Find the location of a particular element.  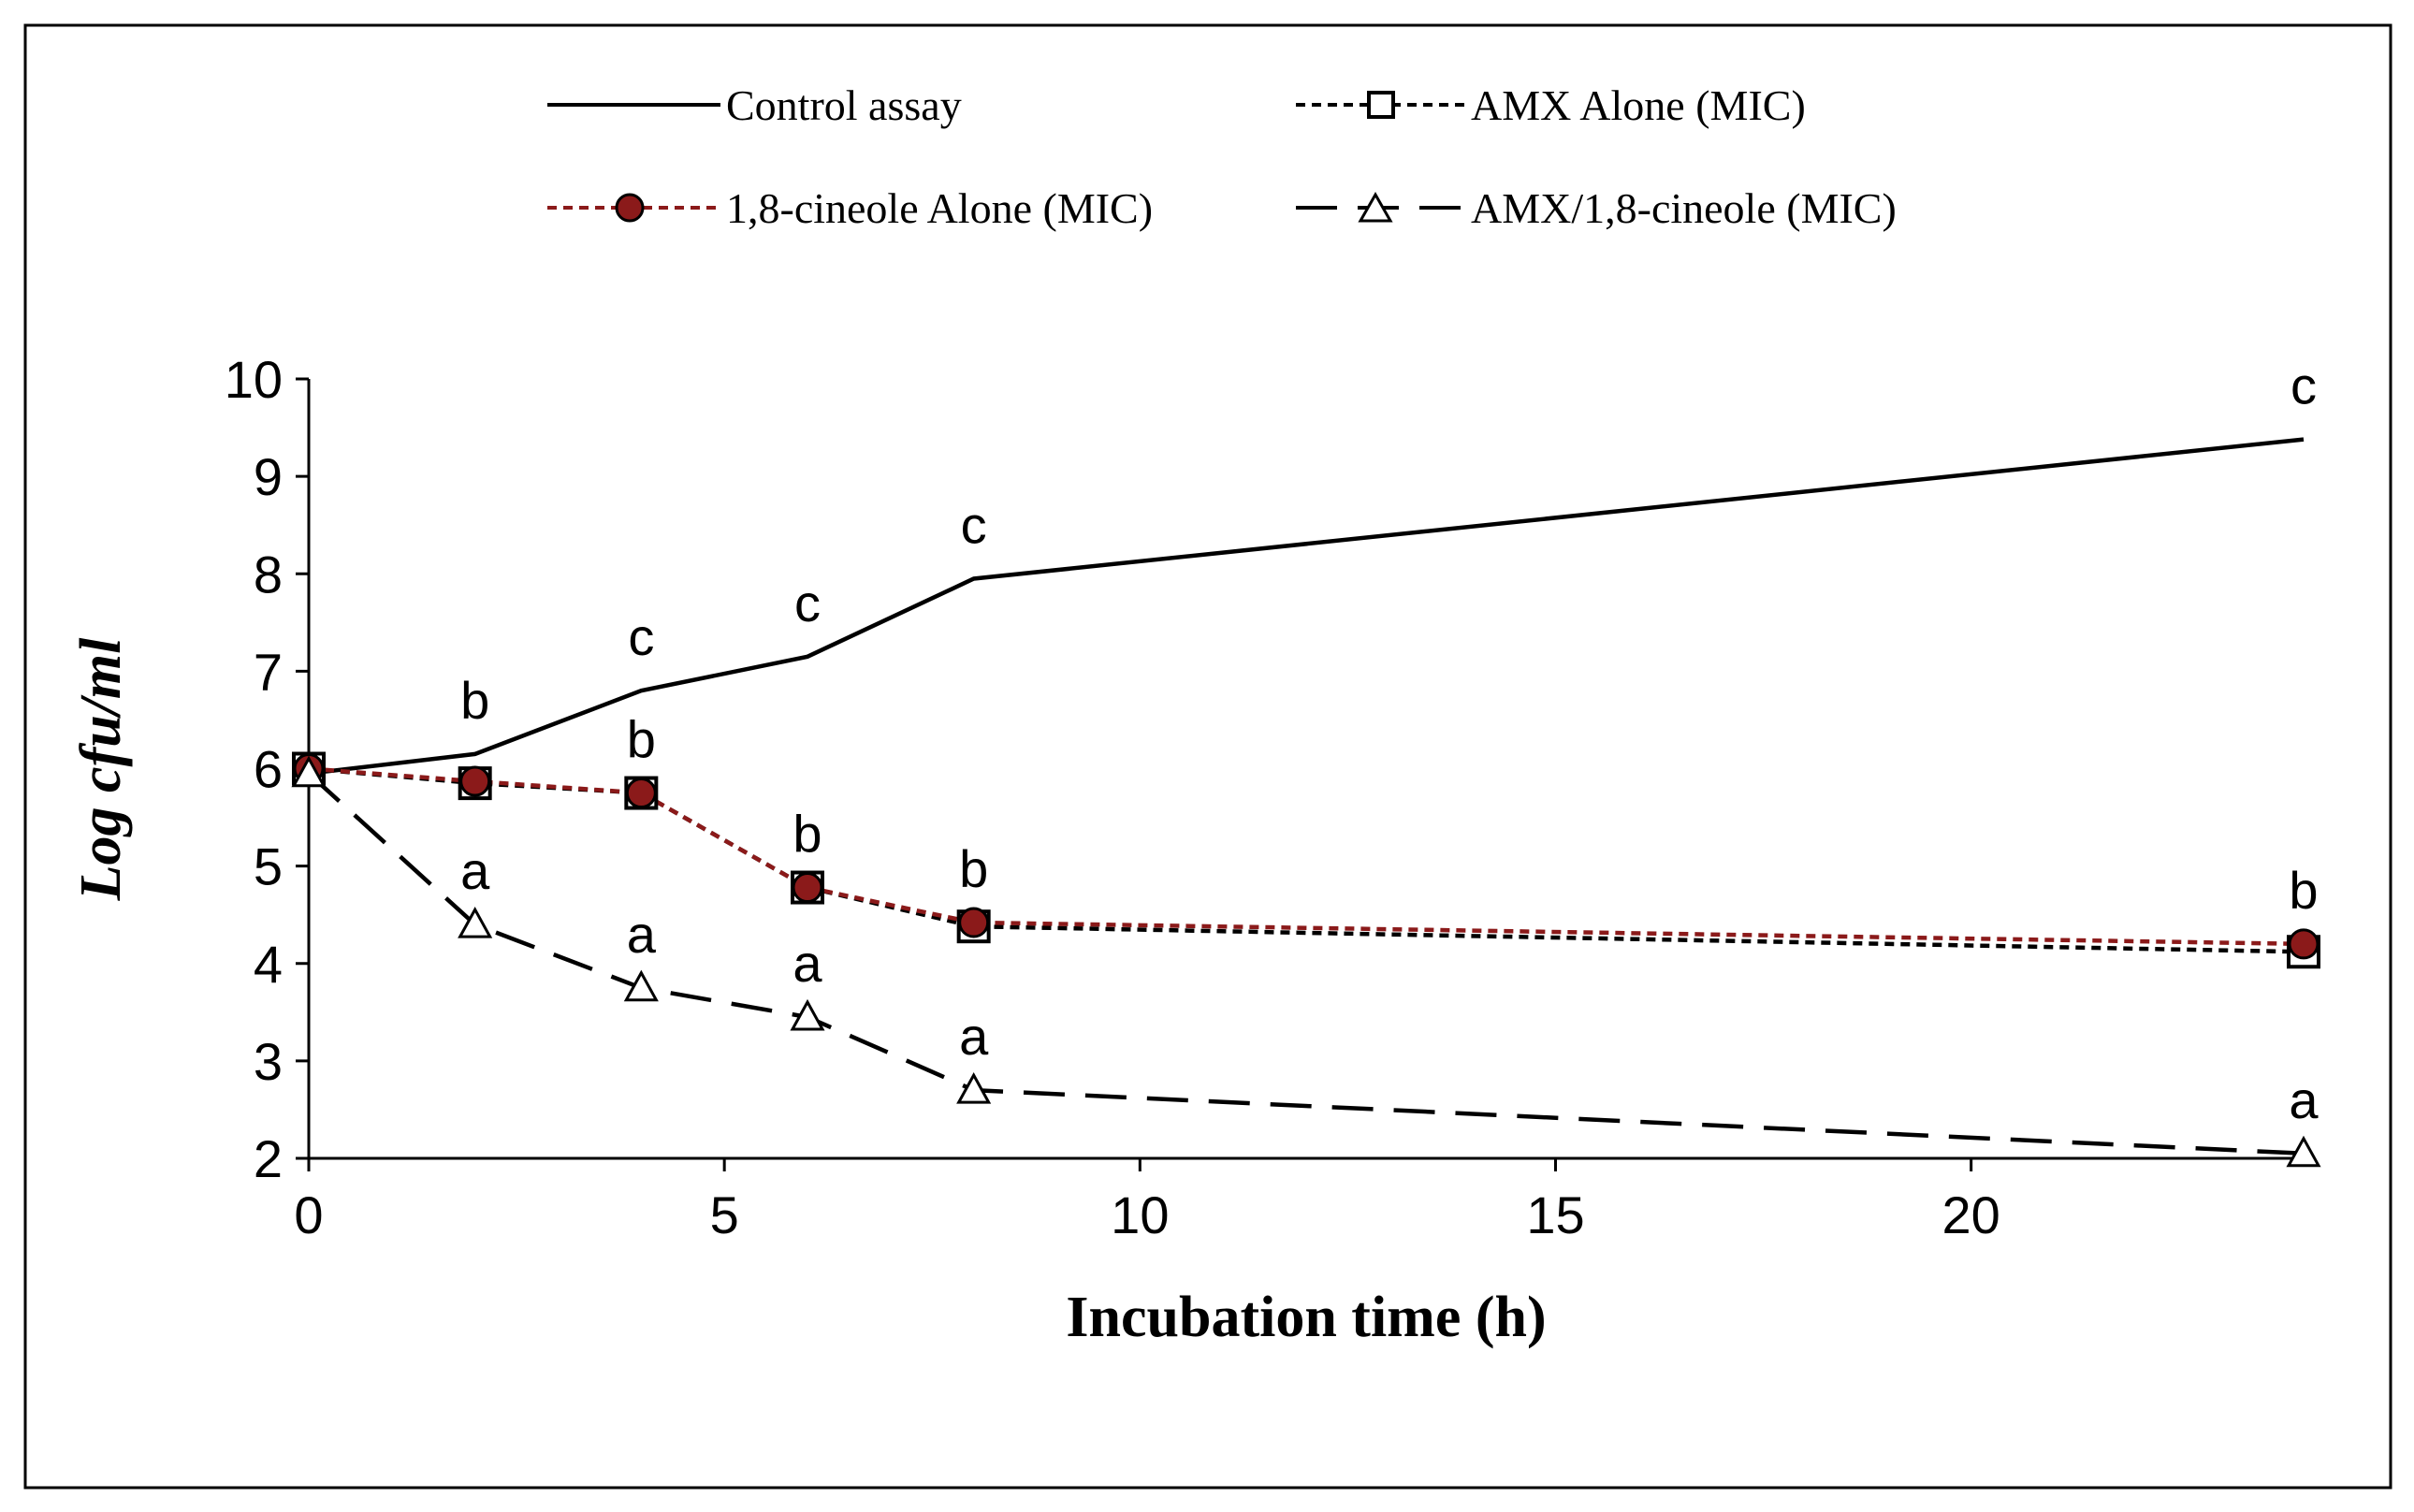

y-tick-label: 5 is located at coordinates (268, 867).